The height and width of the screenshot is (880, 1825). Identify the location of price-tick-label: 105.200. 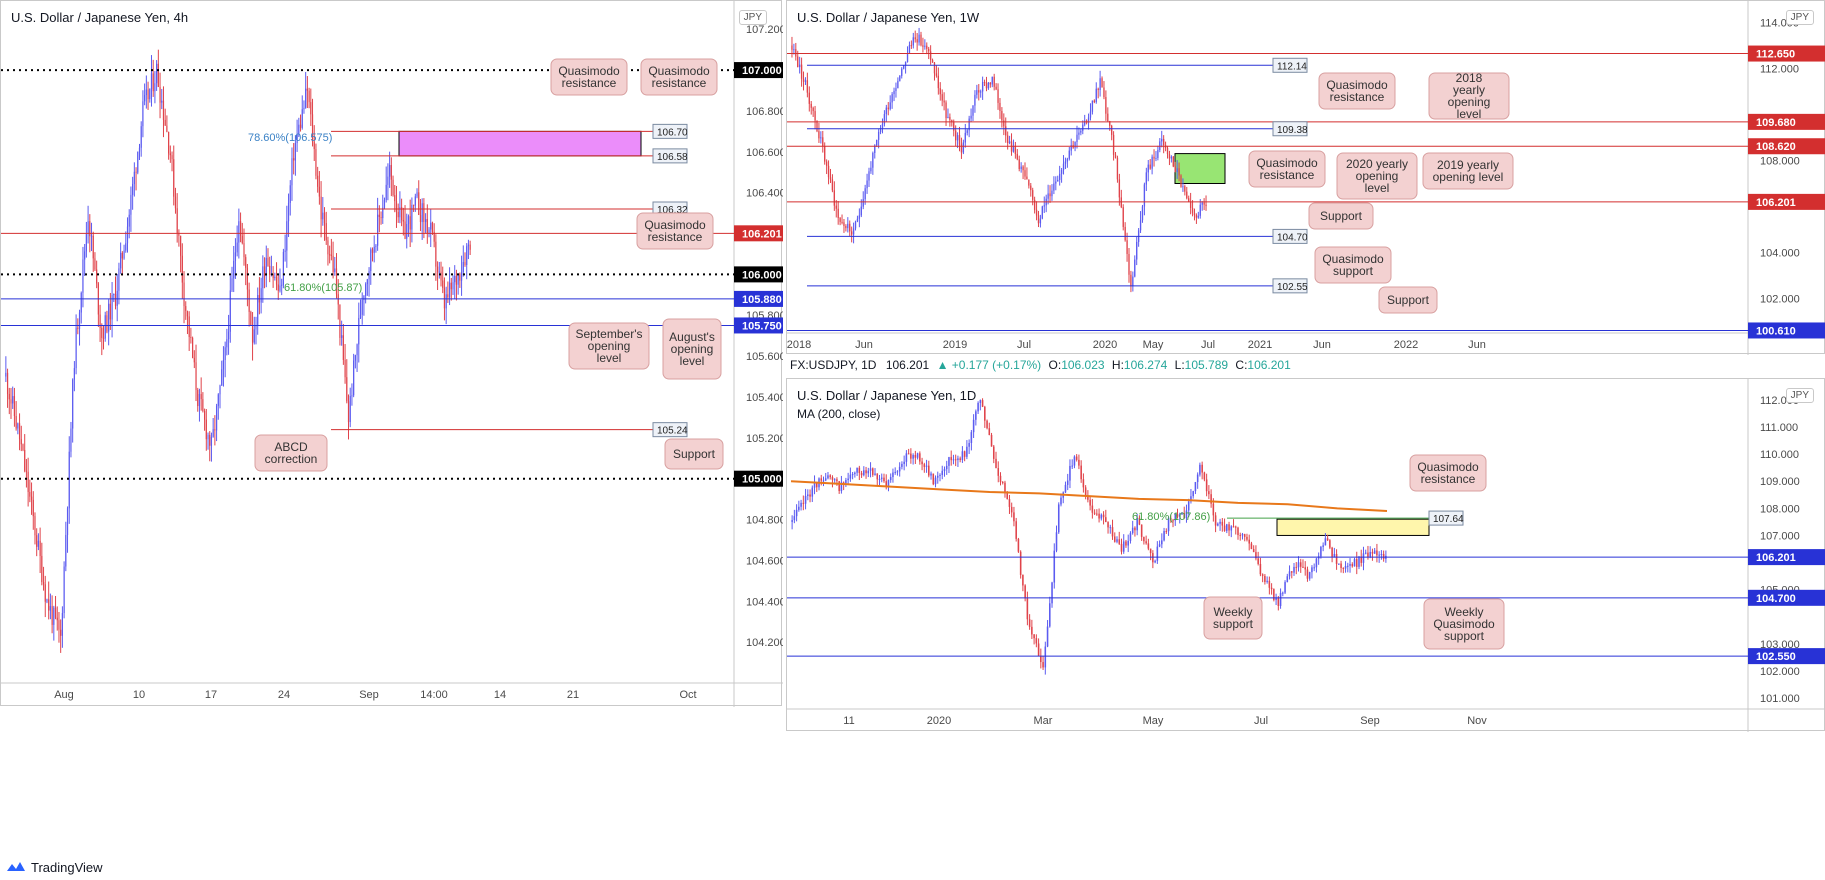
(764, 439).